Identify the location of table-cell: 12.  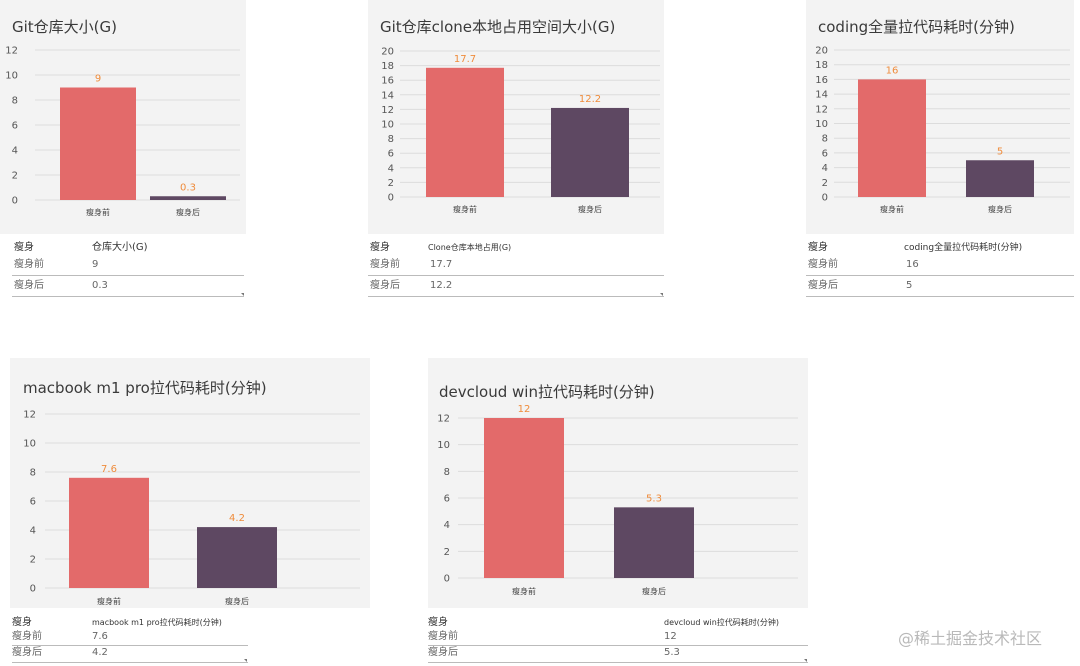
(670, 636).